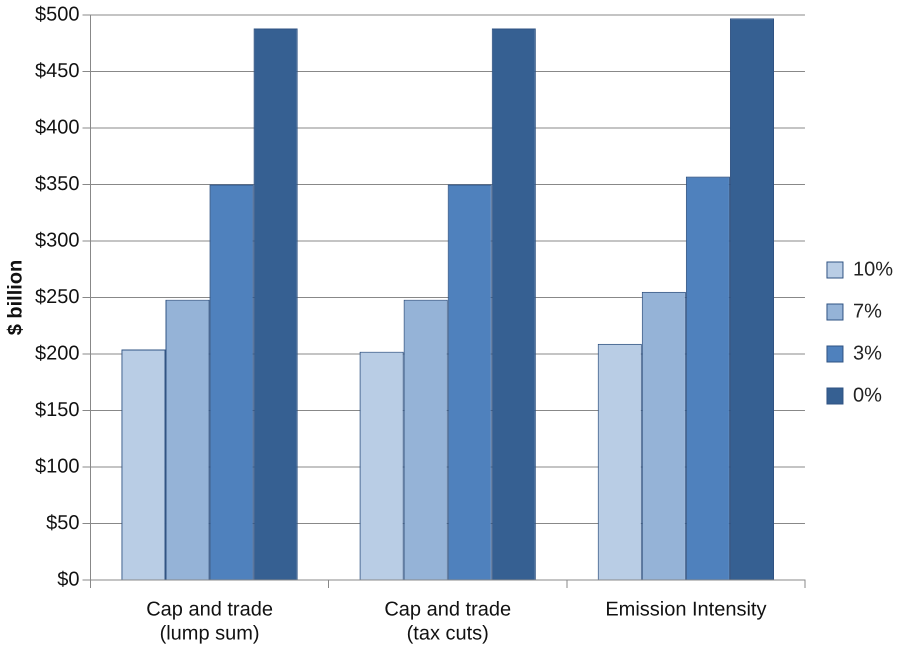 This screenshot has height=664, width=913. What do you see at coordinates (448, 621) in the screenshot?
I see `x-tick-label: Cap and trade (tax cuts)` at bounding box center [448, 621].